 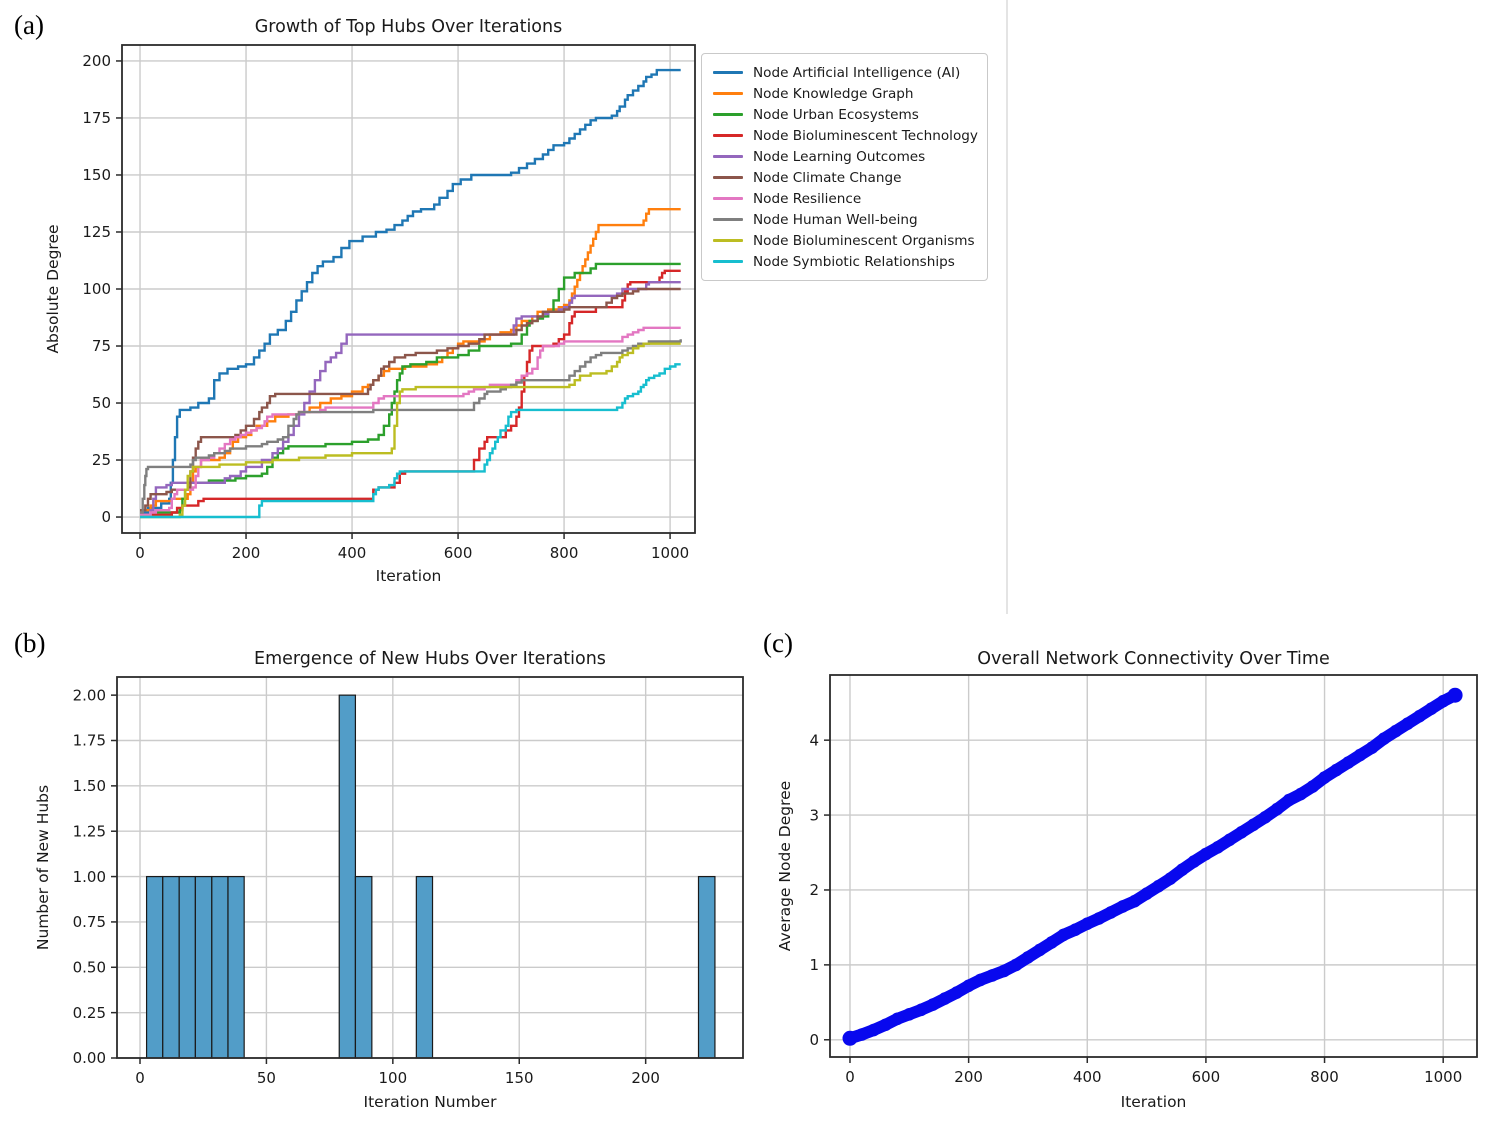 I want to click on y-tick-label: 200, so click(x=96, y=61).